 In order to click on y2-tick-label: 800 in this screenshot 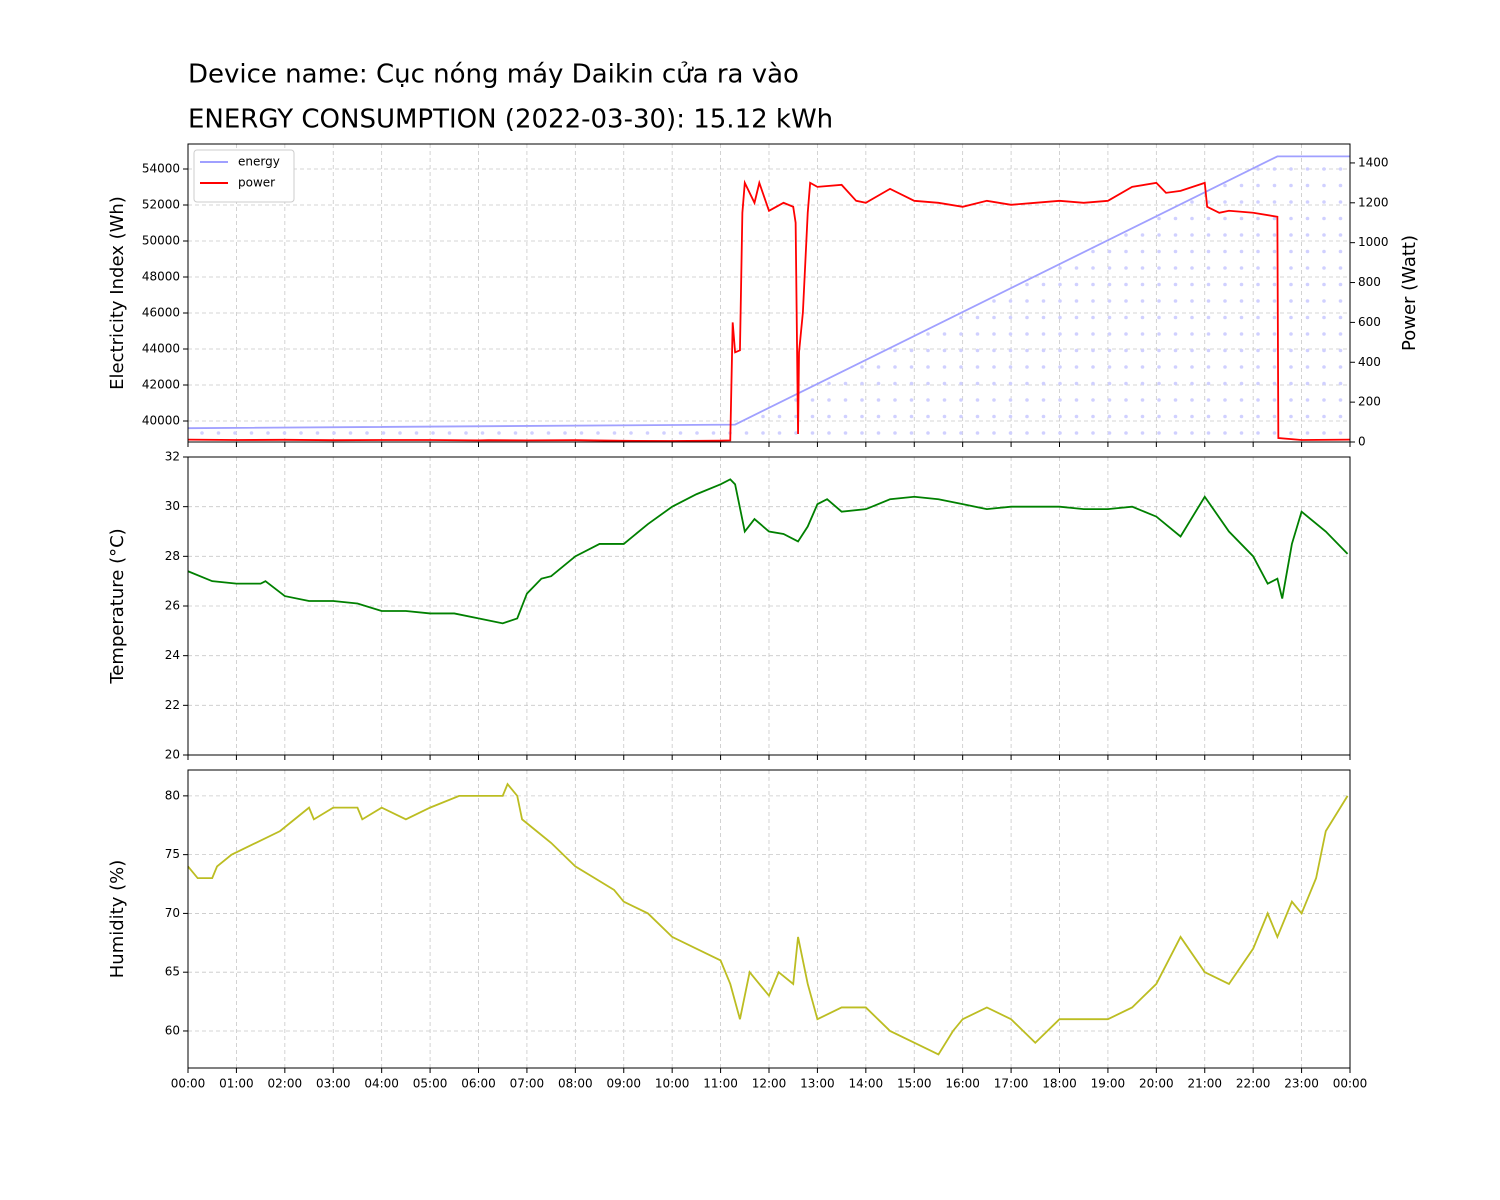, I will do `click(1369, 282)`.